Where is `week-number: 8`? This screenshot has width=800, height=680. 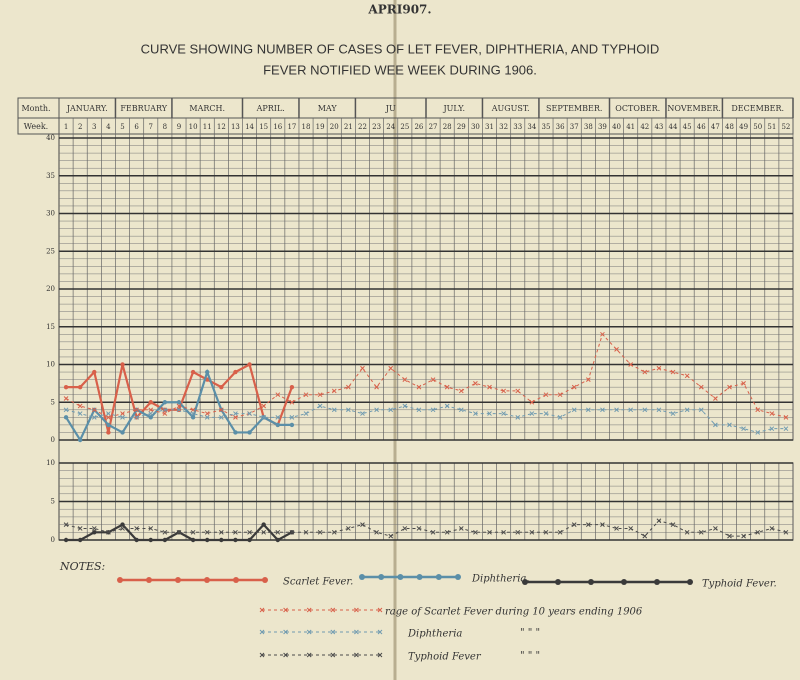
week-number: 8 is located at coordinates (165, 127).